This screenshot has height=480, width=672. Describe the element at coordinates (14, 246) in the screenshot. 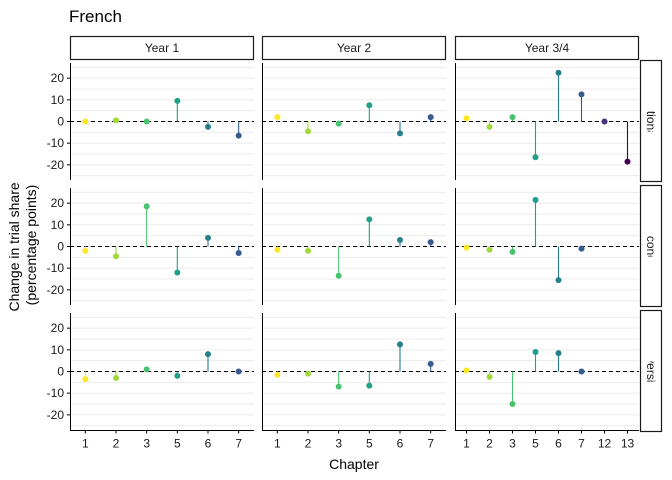

I see `y-axis-title-line-1: Change in trial share` at that location.